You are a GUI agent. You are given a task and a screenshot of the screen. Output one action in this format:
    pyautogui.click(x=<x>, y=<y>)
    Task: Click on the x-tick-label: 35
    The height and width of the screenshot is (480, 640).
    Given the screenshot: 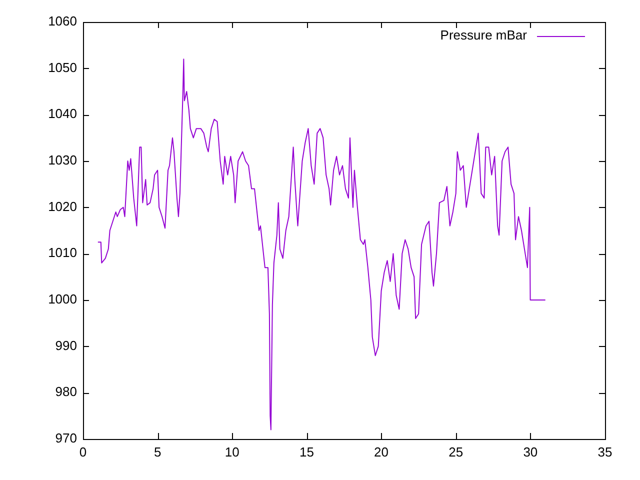 What is the action you would take?
    pyautogui.click(x=605, y=452)
    